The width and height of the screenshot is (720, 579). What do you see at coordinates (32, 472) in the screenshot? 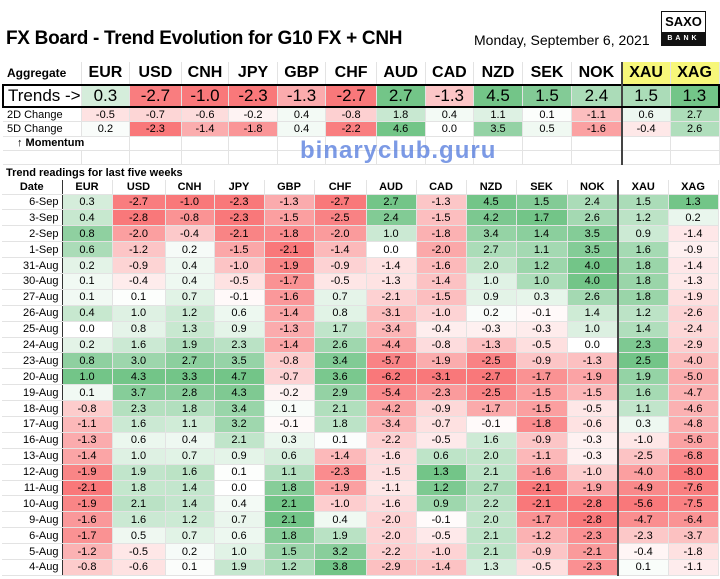
I see `row-date: 12-Aug` at bounding box center [32, 472].